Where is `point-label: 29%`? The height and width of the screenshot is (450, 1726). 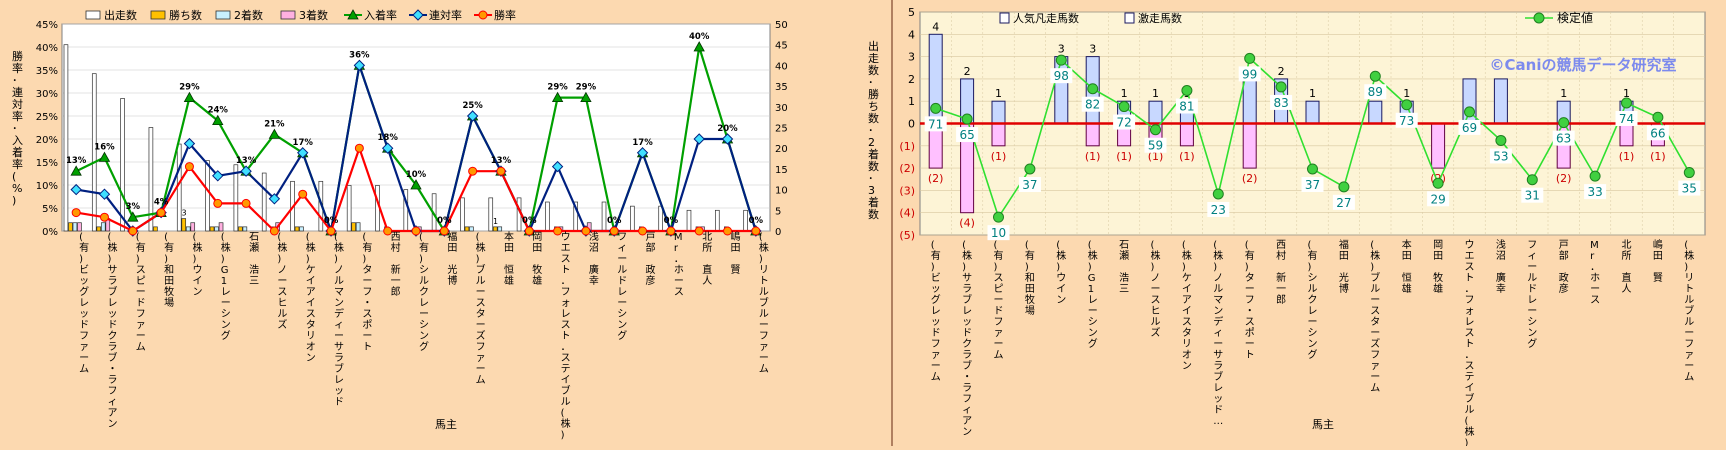 point-label: 29% is located at coordinates (557, 88).